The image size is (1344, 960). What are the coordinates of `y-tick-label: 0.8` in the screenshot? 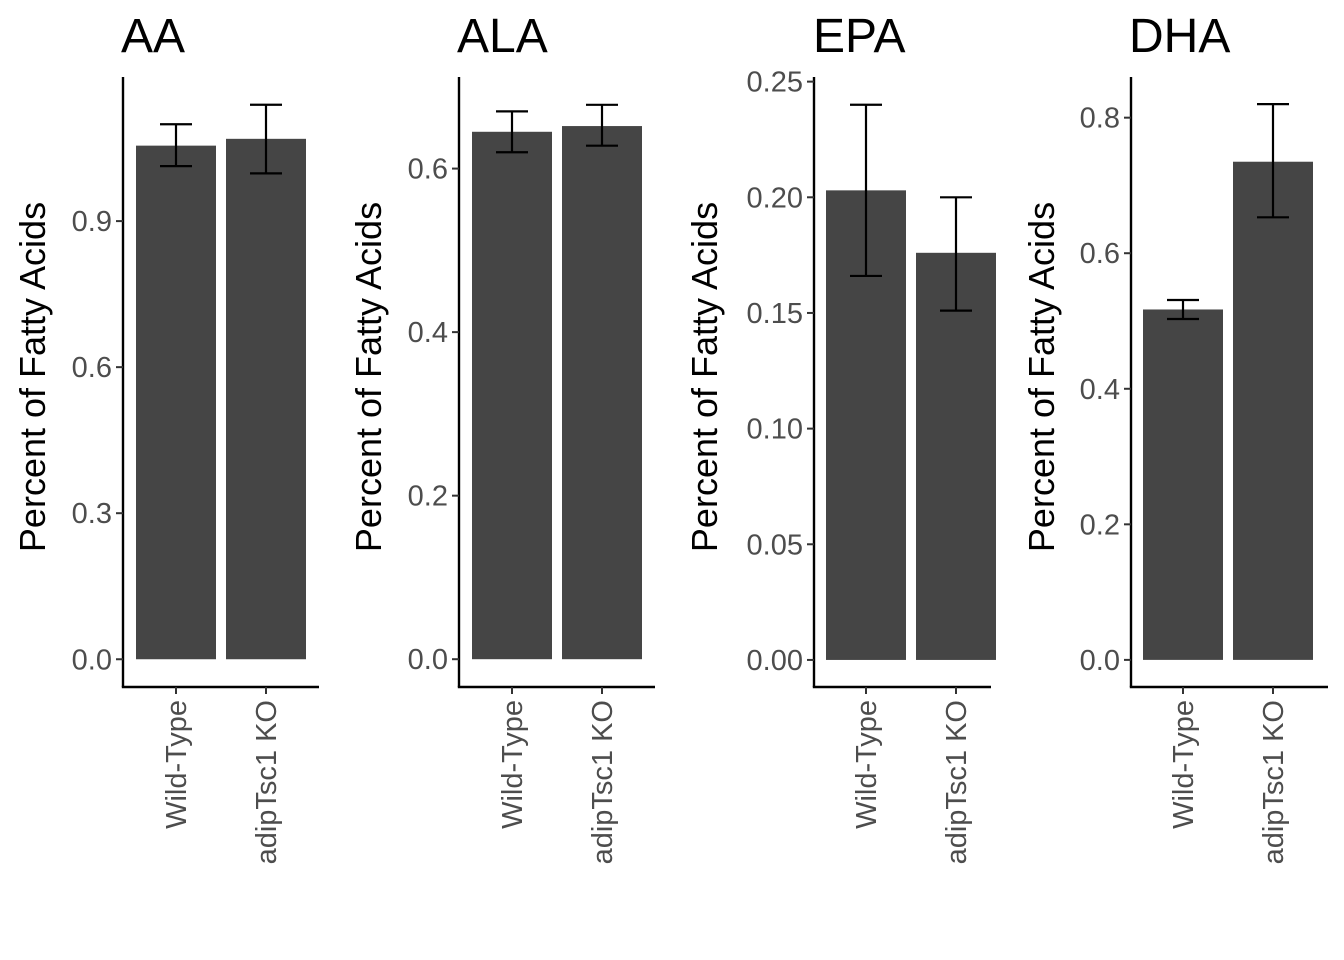 It's located at (1100, 119).